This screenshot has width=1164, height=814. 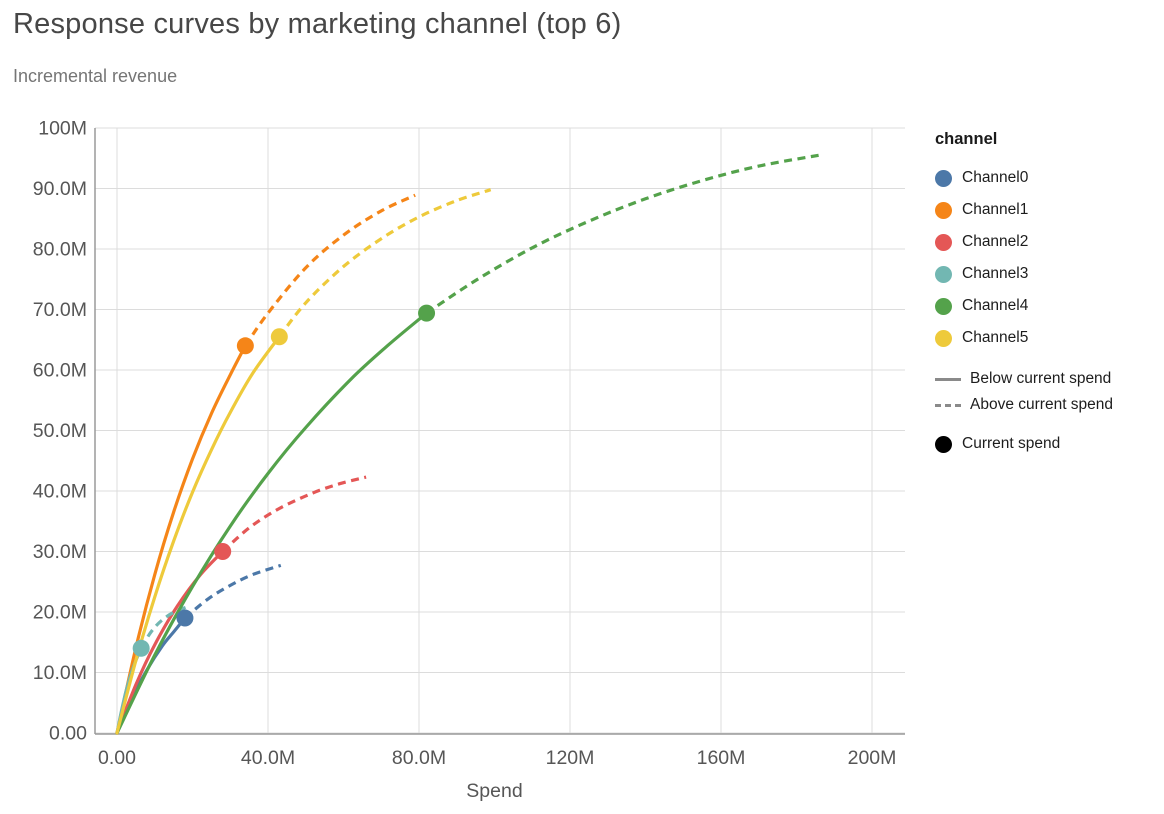 I want to click on curve-Channel2-solid, so click(x=170, y=642).